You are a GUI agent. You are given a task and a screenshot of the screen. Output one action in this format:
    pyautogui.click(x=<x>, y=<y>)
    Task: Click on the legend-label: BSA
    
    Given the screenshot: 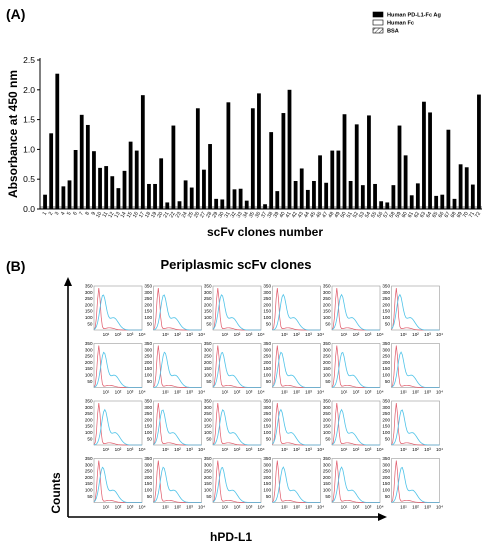 What is the action you would take?
    pyautogui.click(x=393, y=32)
    